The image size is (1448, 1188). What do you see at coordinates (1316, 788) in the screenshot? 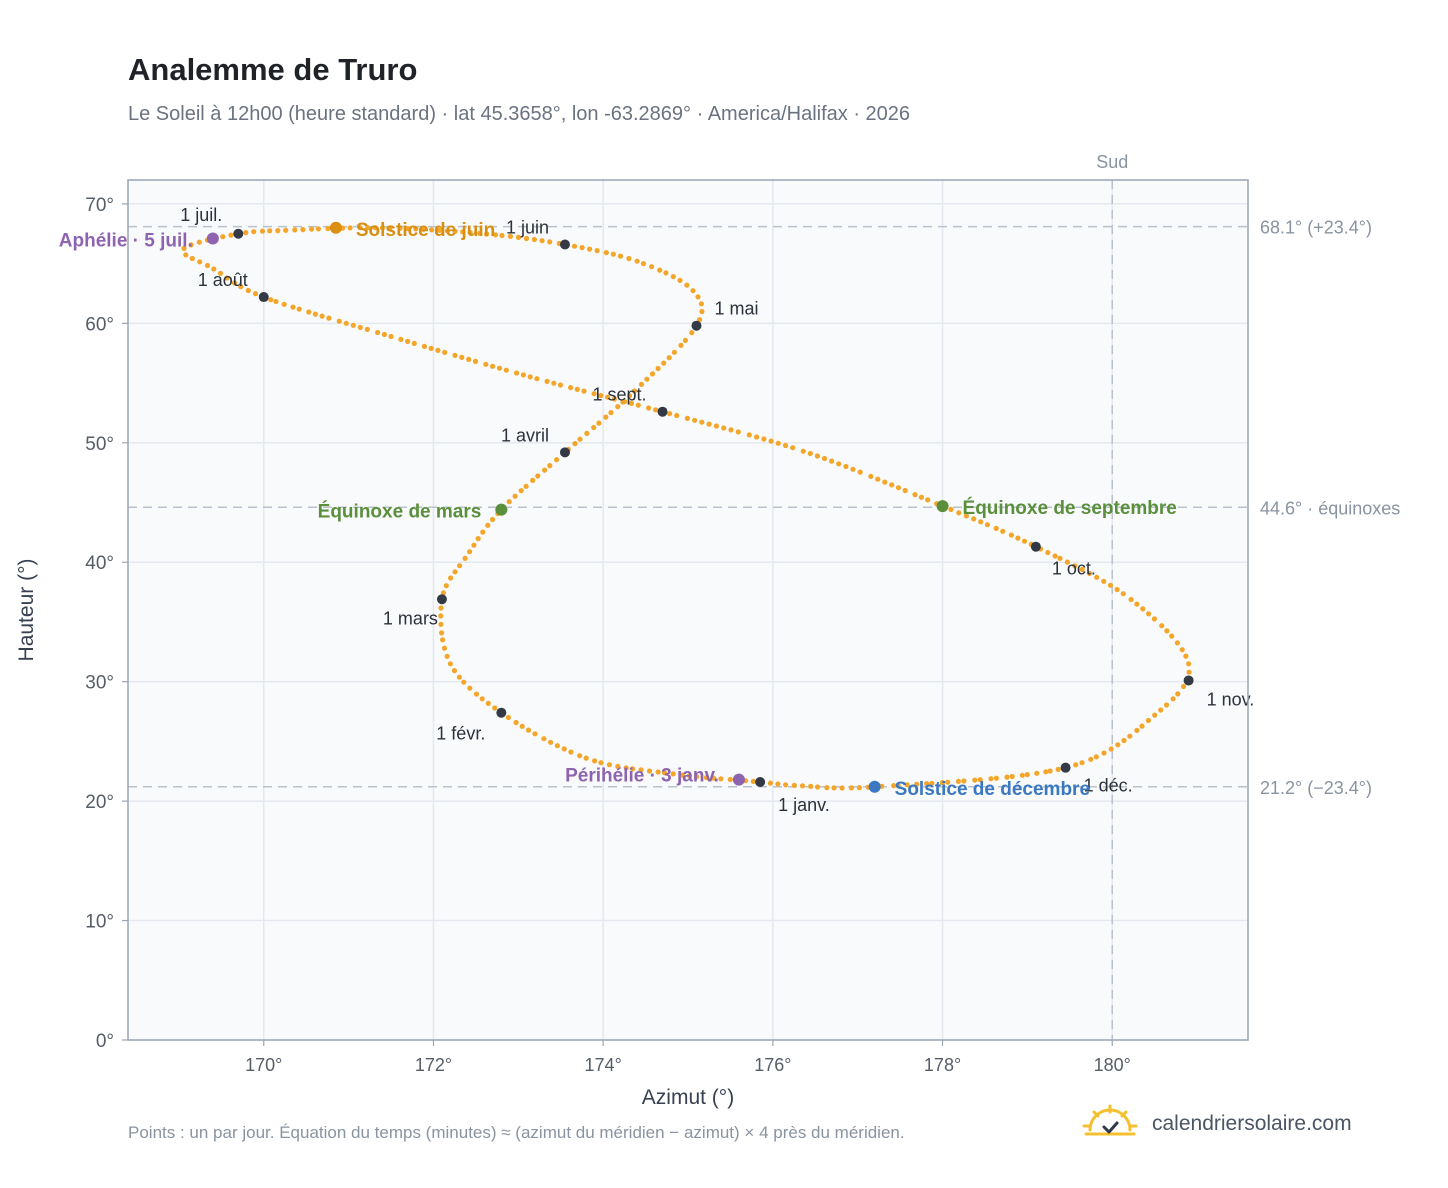
I see `reference-line-label: 21.2° (−23.4°)` at bounding box center [1316, 788].